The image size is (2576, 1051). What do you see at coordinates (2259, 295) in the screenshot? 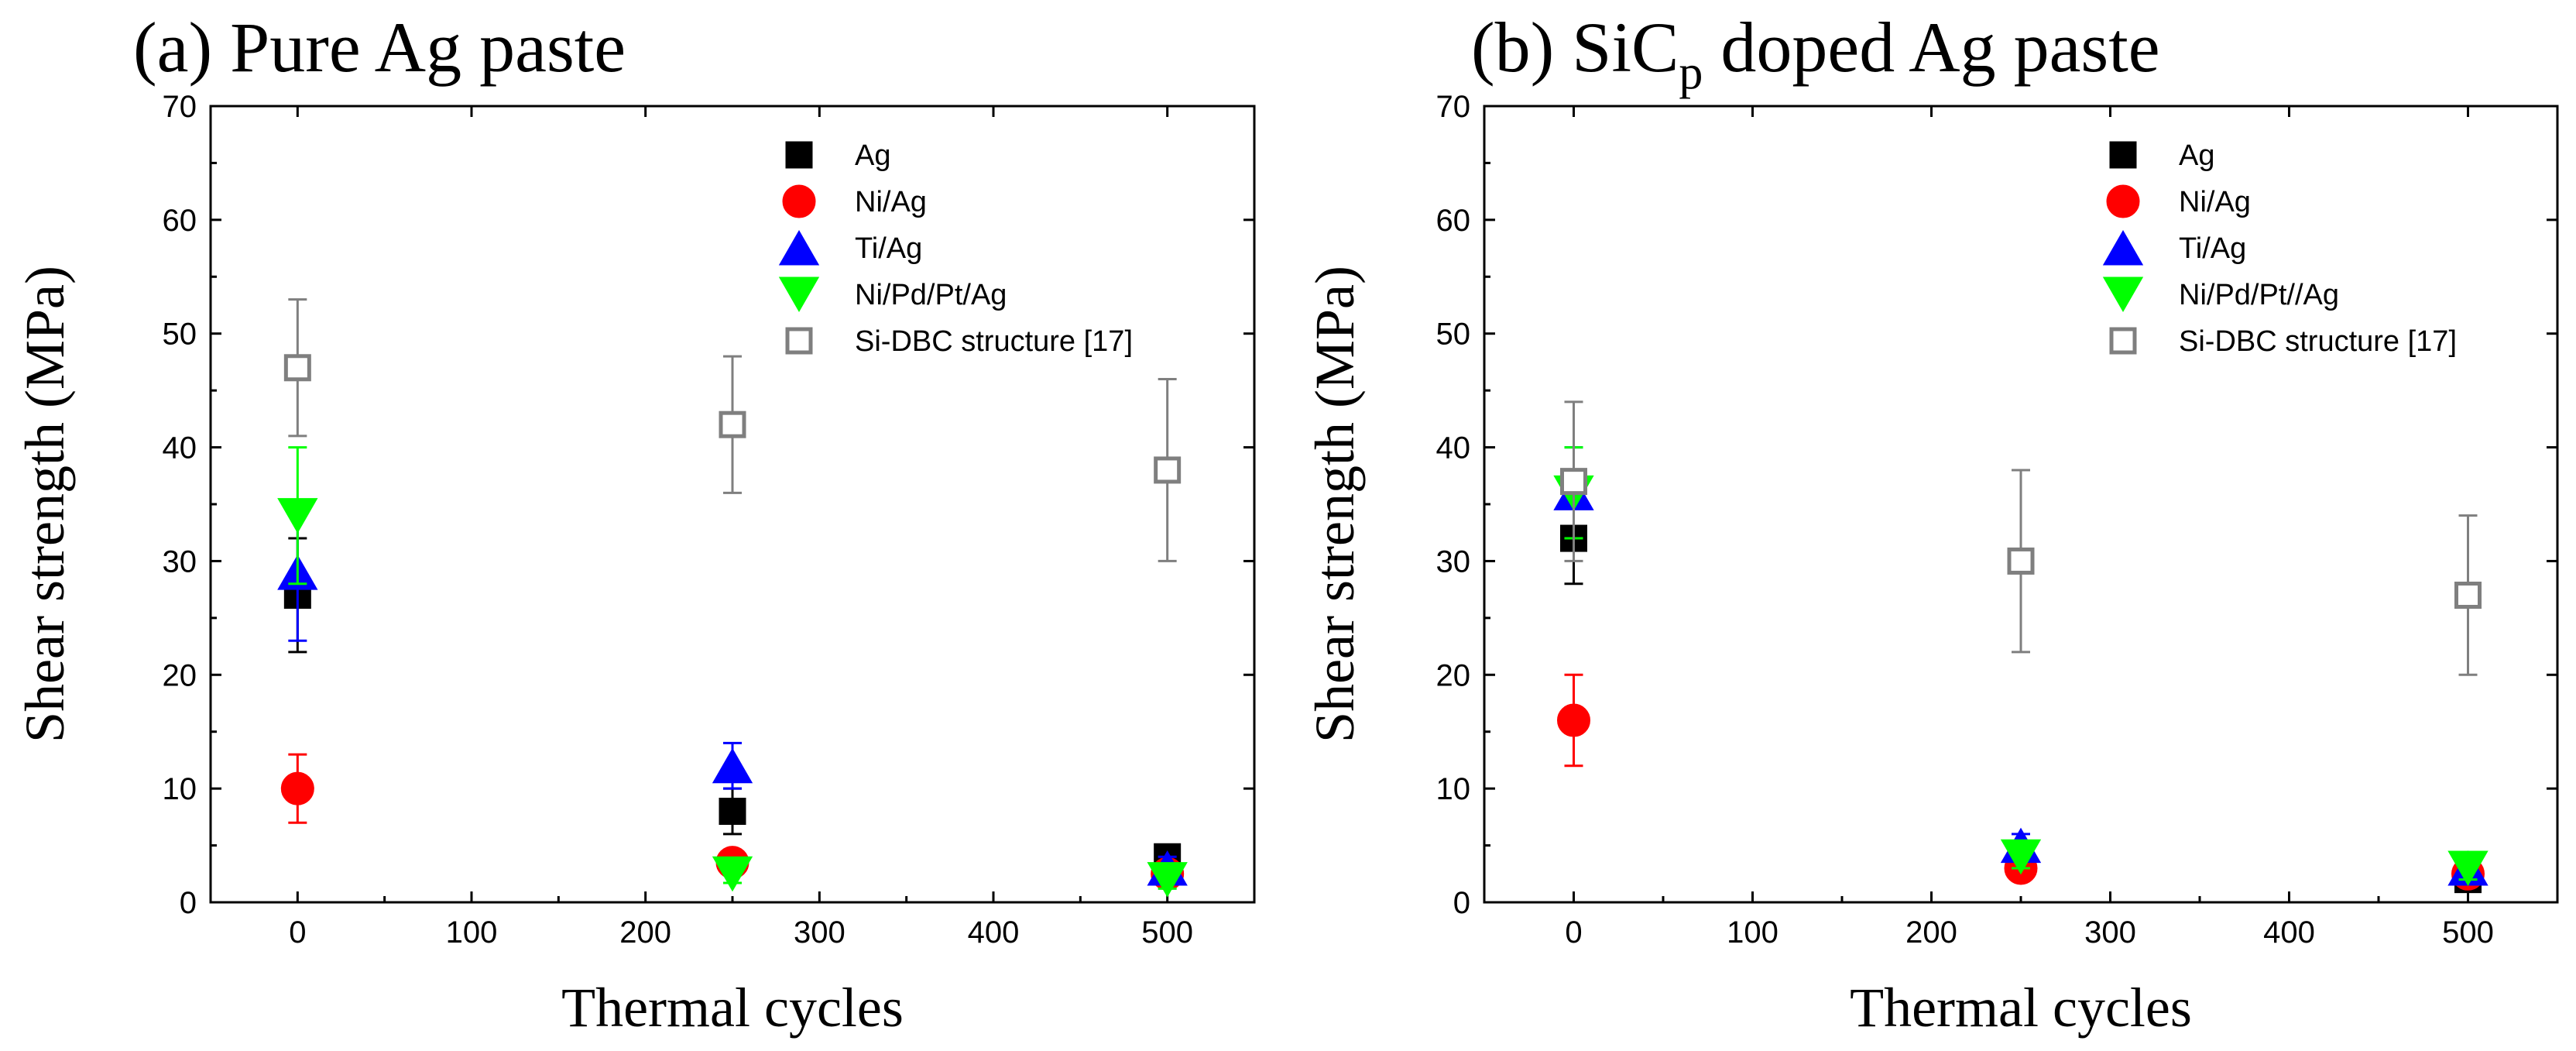
I see `legend-label: Ni/Pd/Pt//Ag` at bounding box center [2259, 295].